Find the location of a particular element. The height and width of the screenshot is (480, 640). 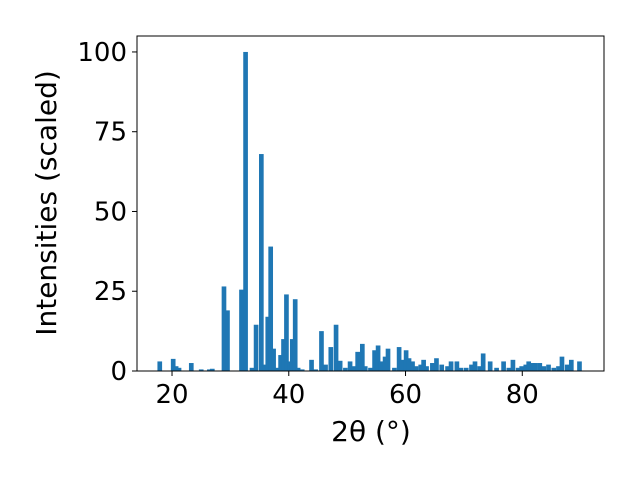

x-axis: 20 40 60 80 is located at coordinates (347, 390).